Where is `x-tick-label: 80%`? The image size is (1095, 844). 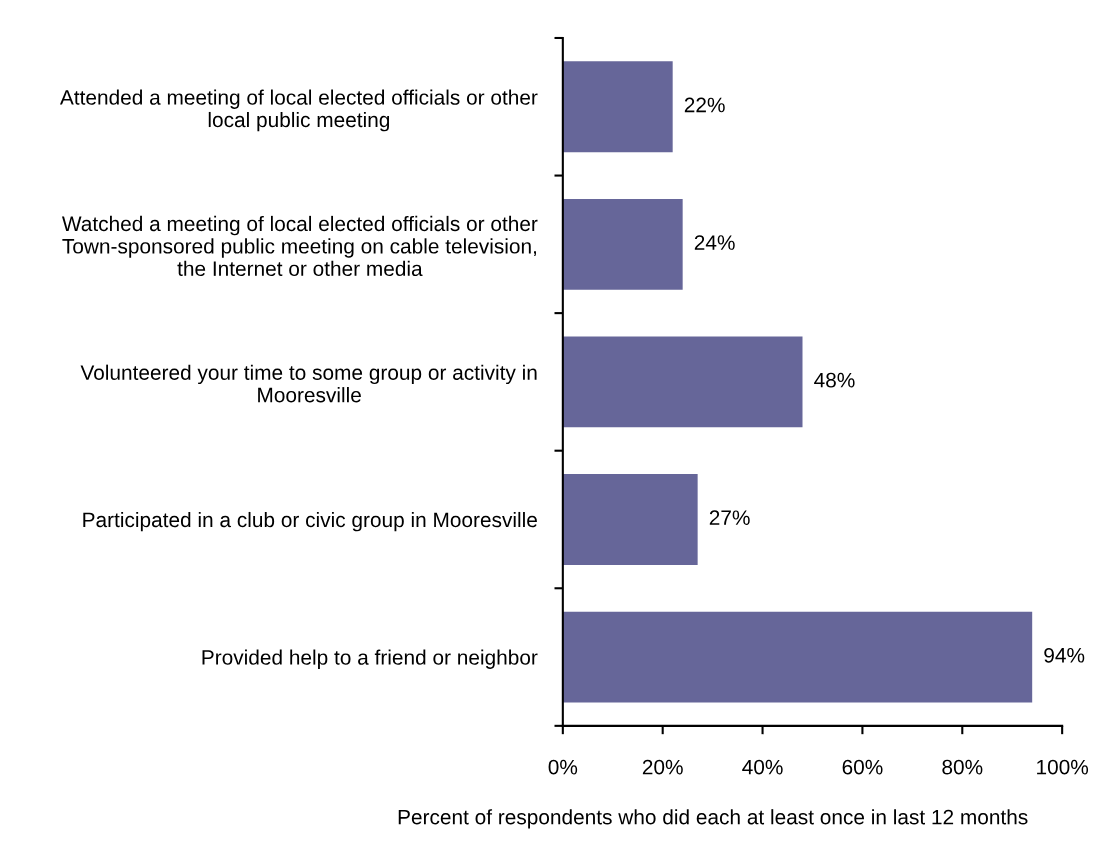 x-tick-label: 80% is located at coordinates (962, 767).